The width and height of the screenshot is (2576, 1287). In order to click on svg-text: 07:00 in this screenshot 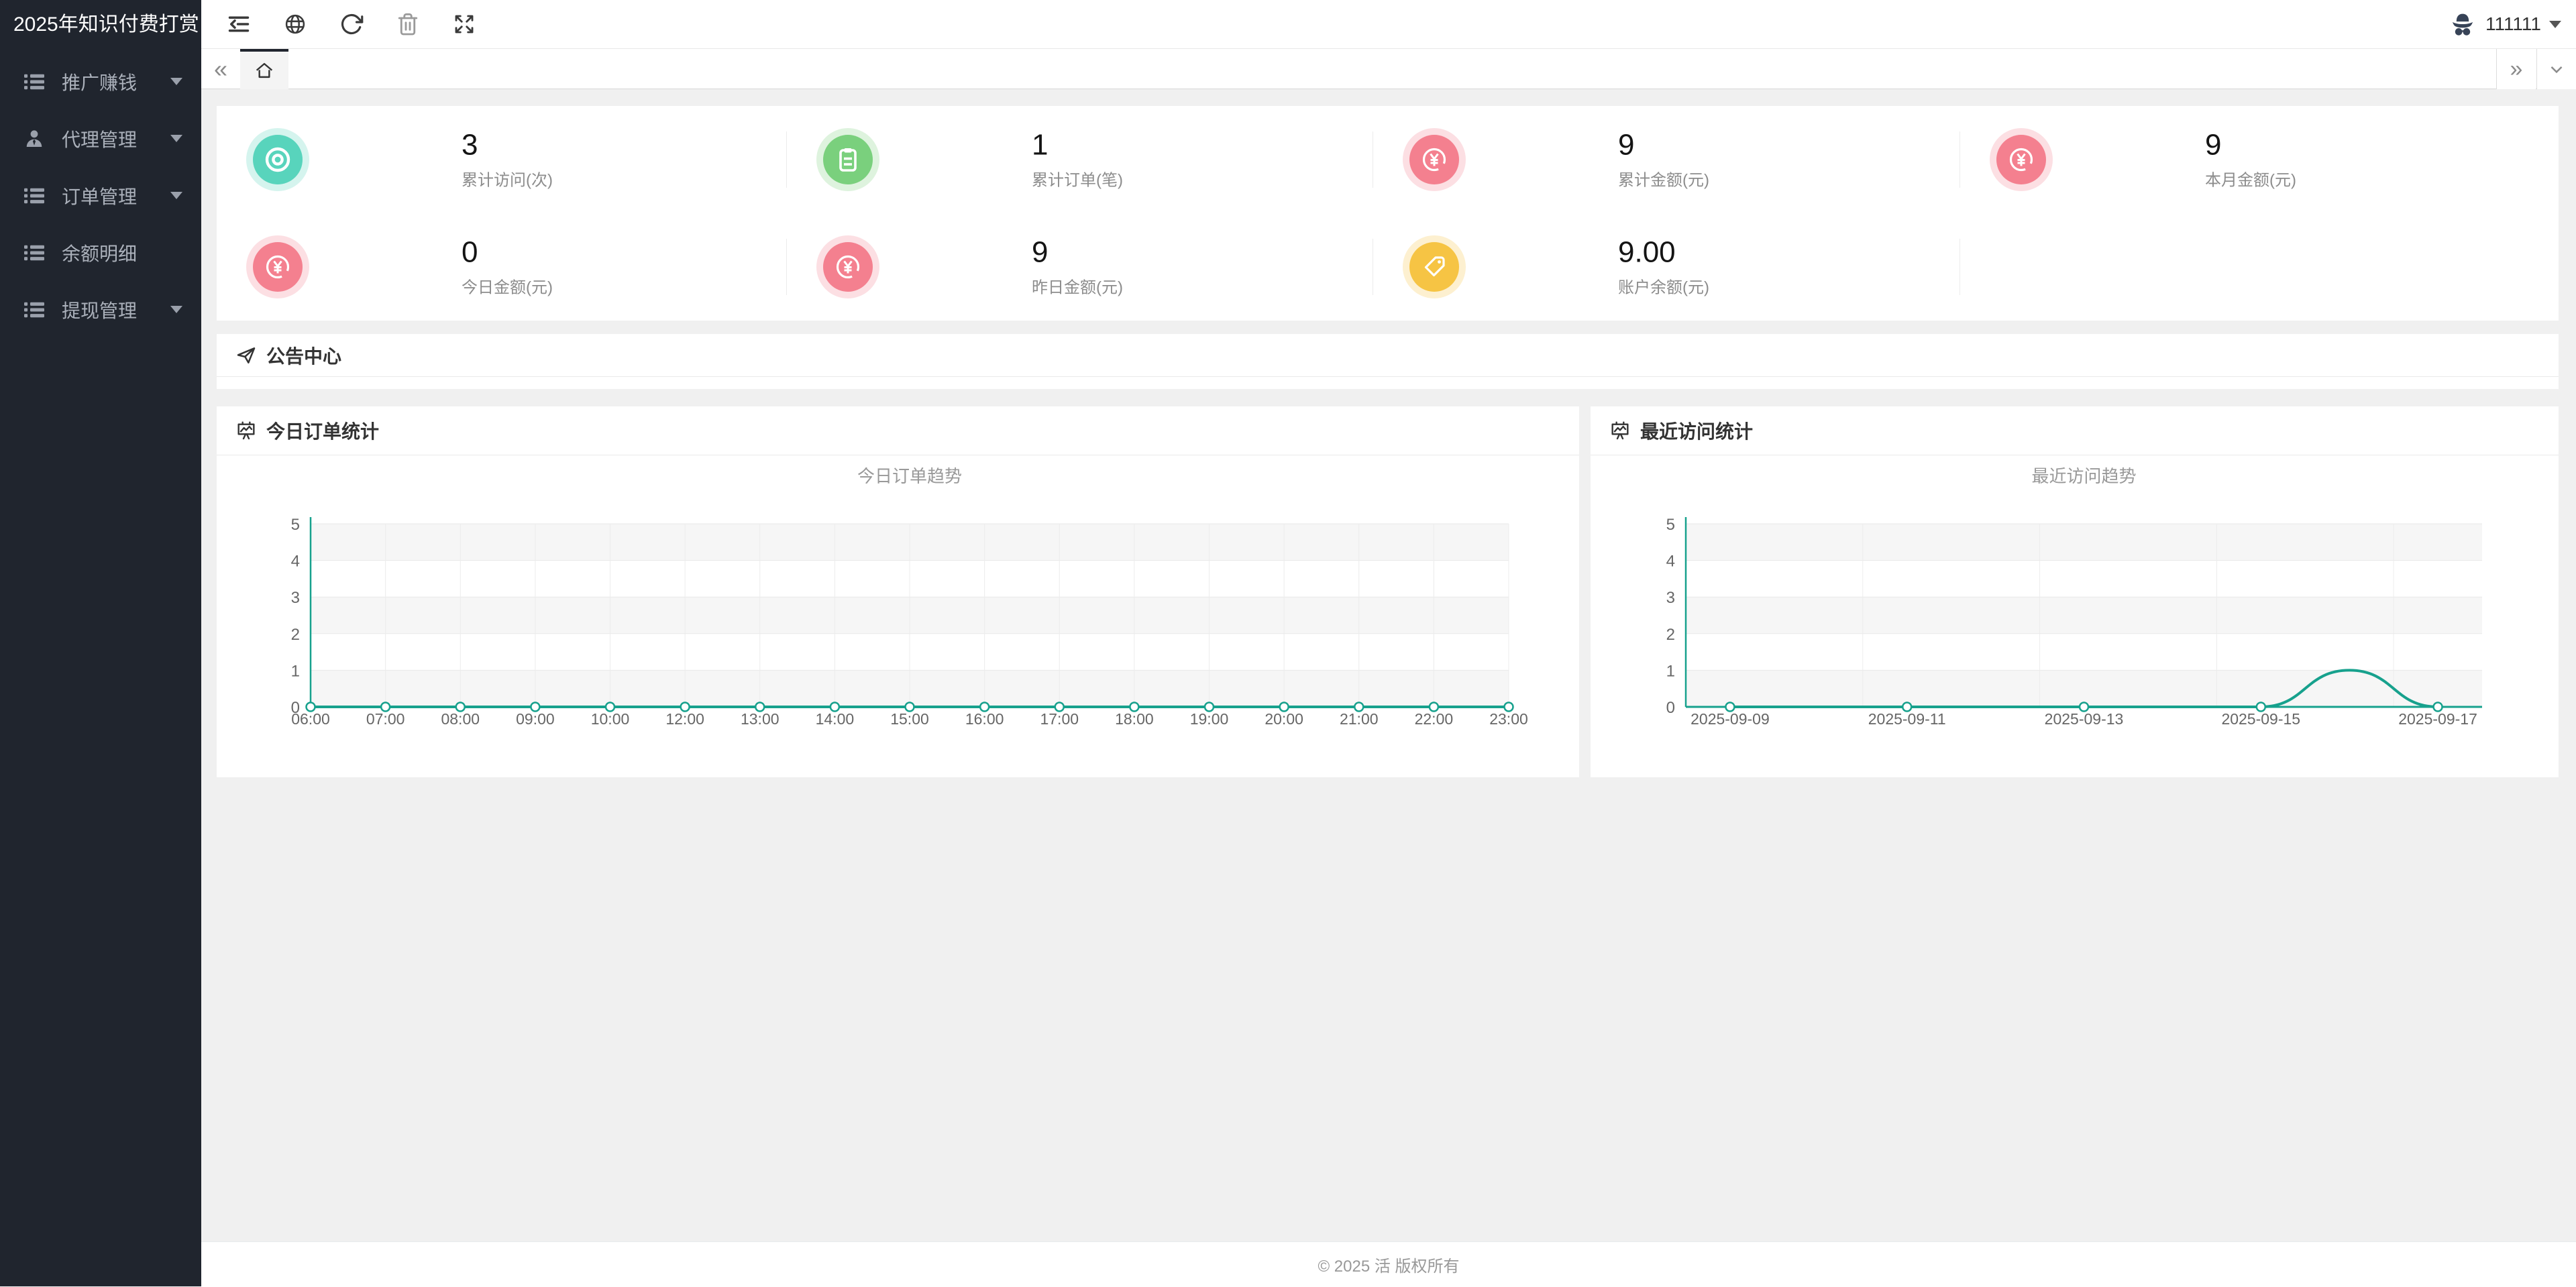, I will do `click(385, 719)`.